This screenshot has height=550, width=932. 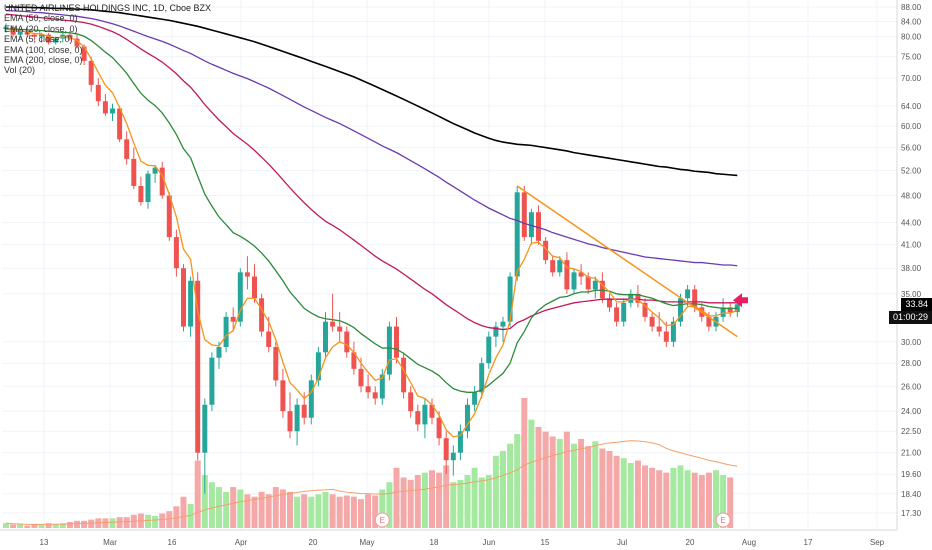 I want to click on x-tick-label: 16, so click(x=172, y=542).